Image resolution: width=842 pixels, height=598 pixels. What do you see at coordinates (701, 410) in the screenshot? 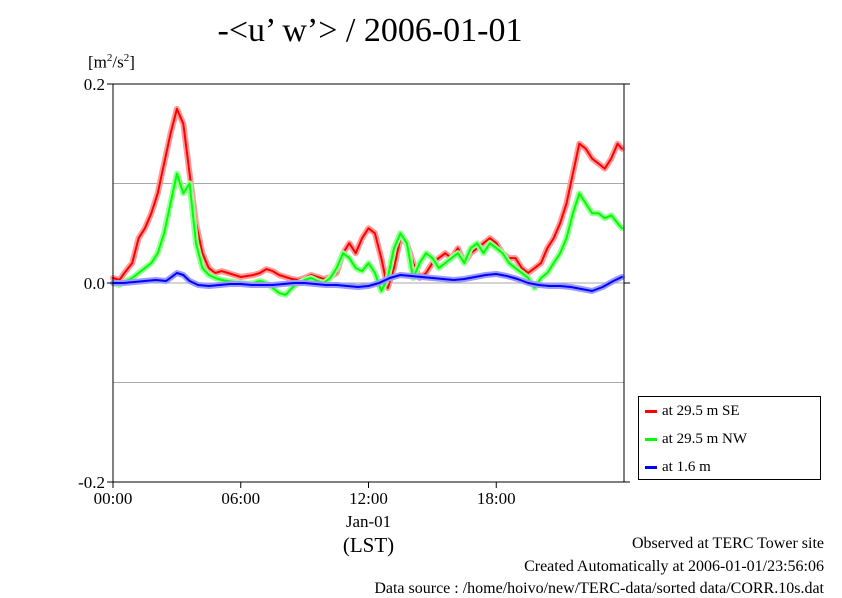
I see `legend-label-se: at 29.5 m SE` at bounding box center [701, 410].